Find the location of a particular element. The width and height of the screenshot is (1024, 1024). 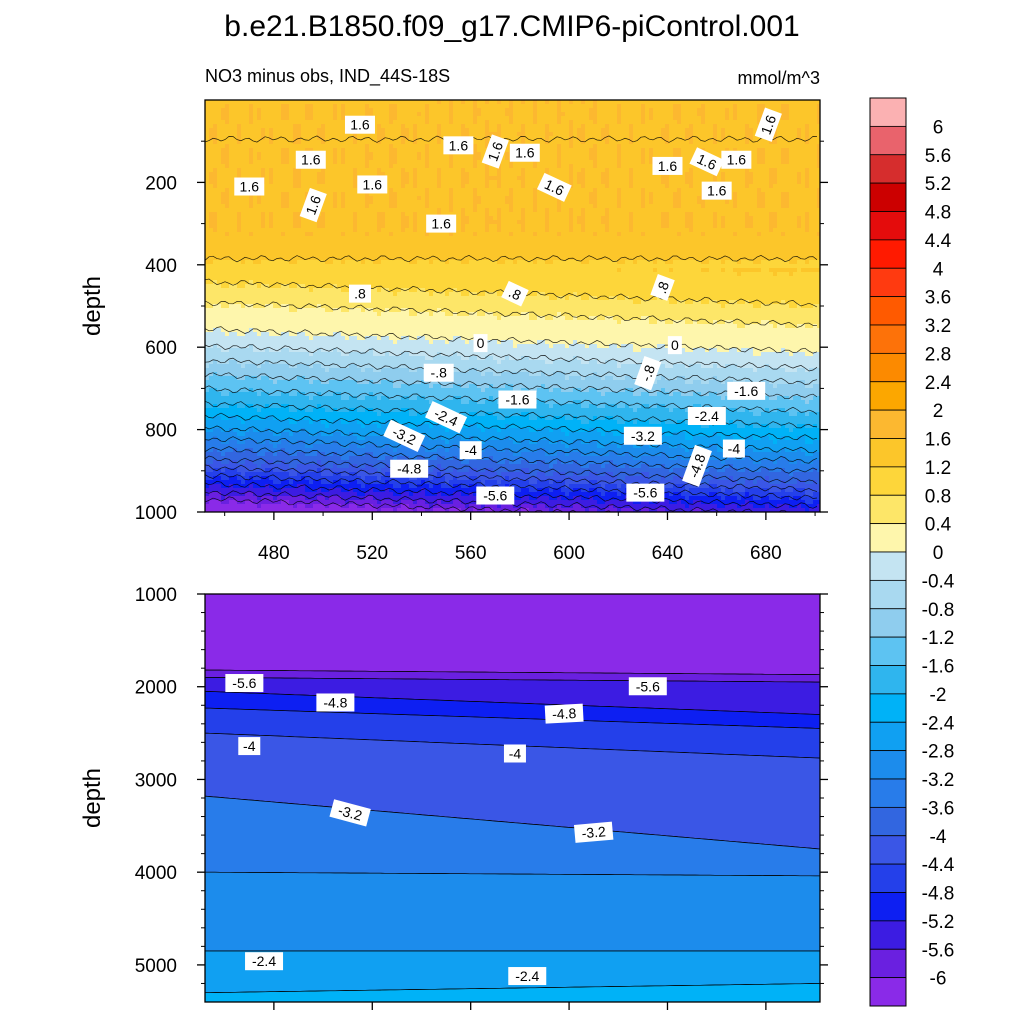

colorbar-label: -6 is located at coordinates (938, 979).